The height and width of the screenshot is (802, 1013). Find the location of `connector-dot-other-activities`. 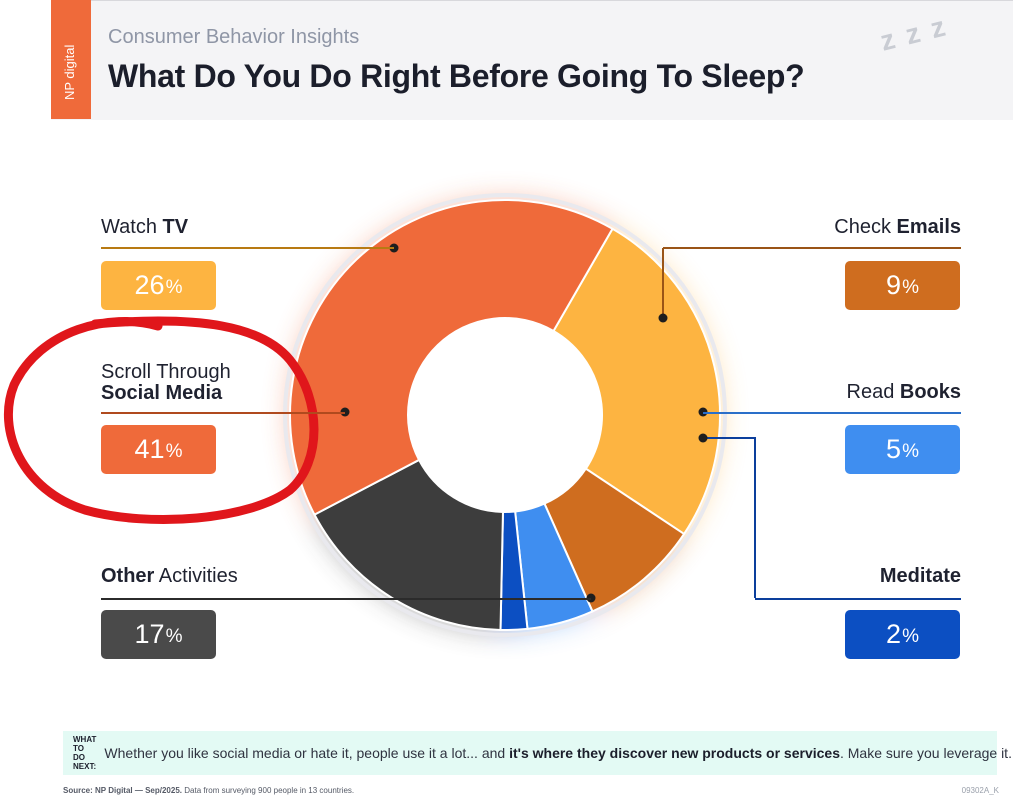

connector-dot-other-activities is located at coordinates (591, 598).